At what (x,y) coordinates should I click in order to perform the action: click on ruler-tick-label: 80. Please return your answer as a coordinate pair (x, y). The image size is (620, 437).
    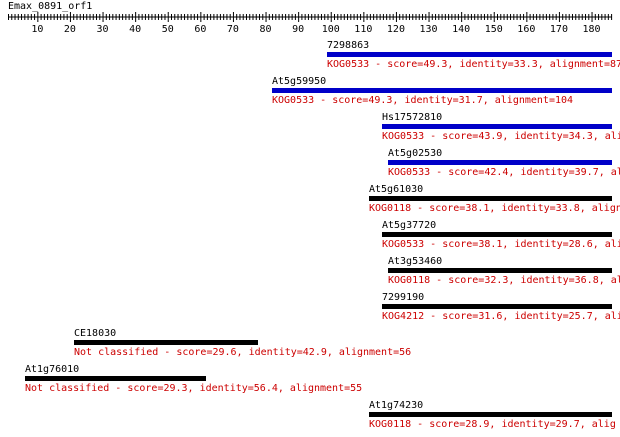
    Looking at the image, I should click on (266, 29).